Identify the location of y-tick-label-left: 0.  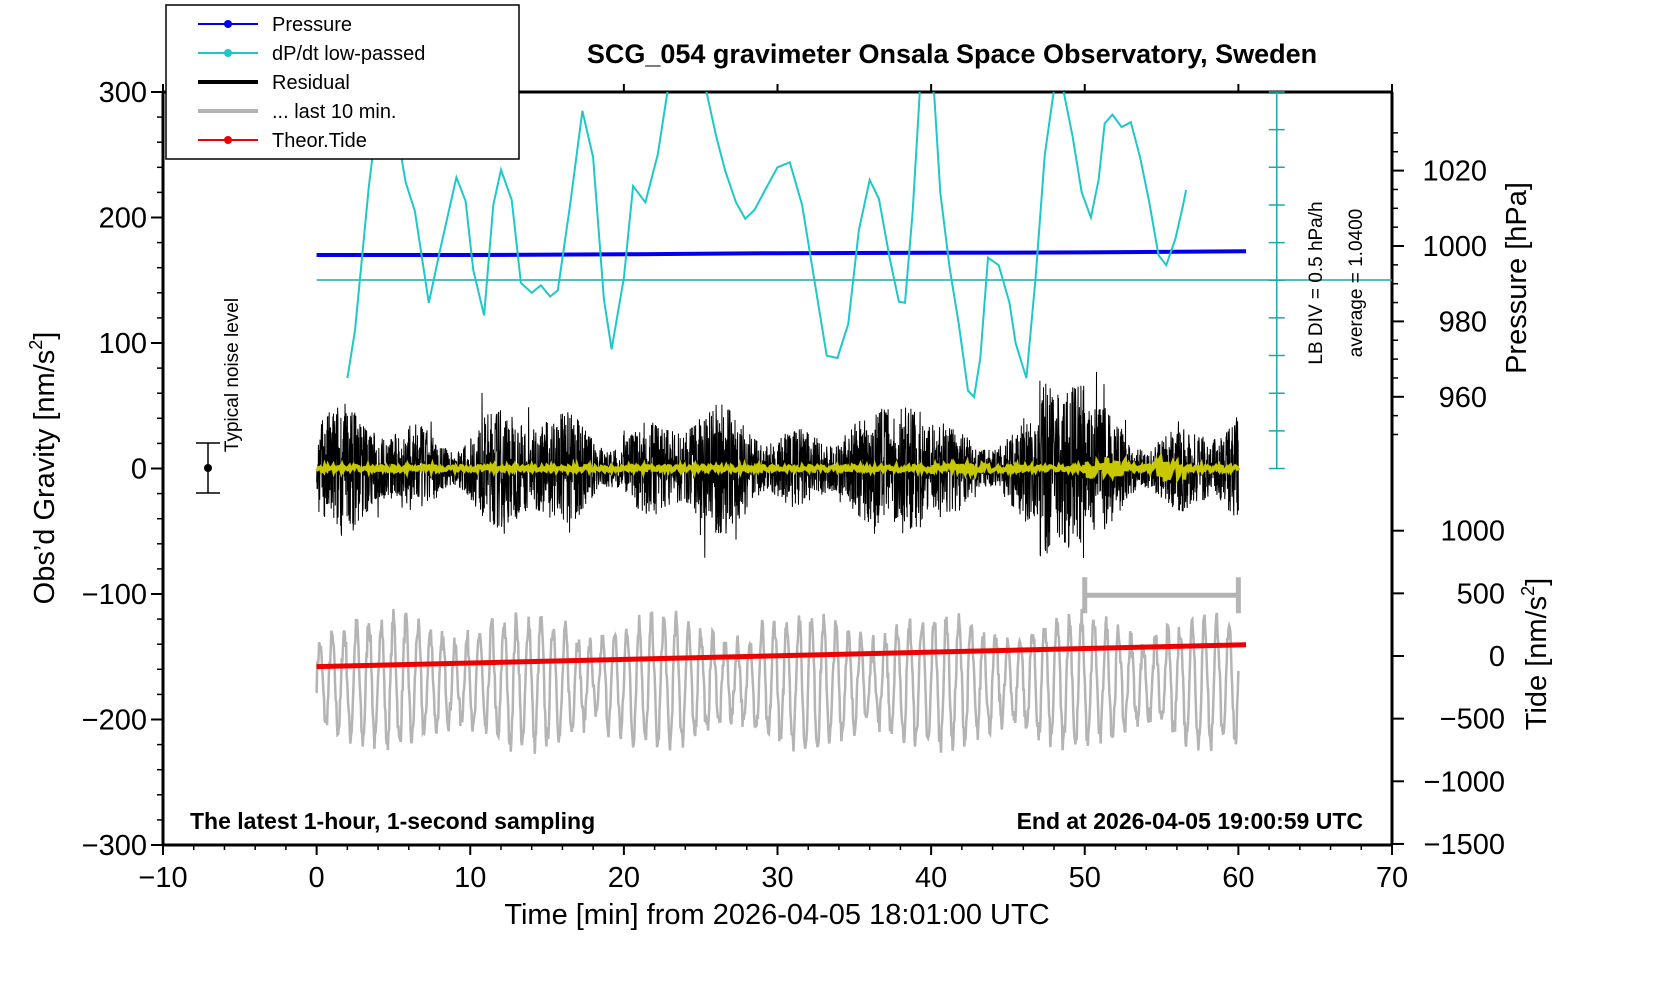
(139, 470).